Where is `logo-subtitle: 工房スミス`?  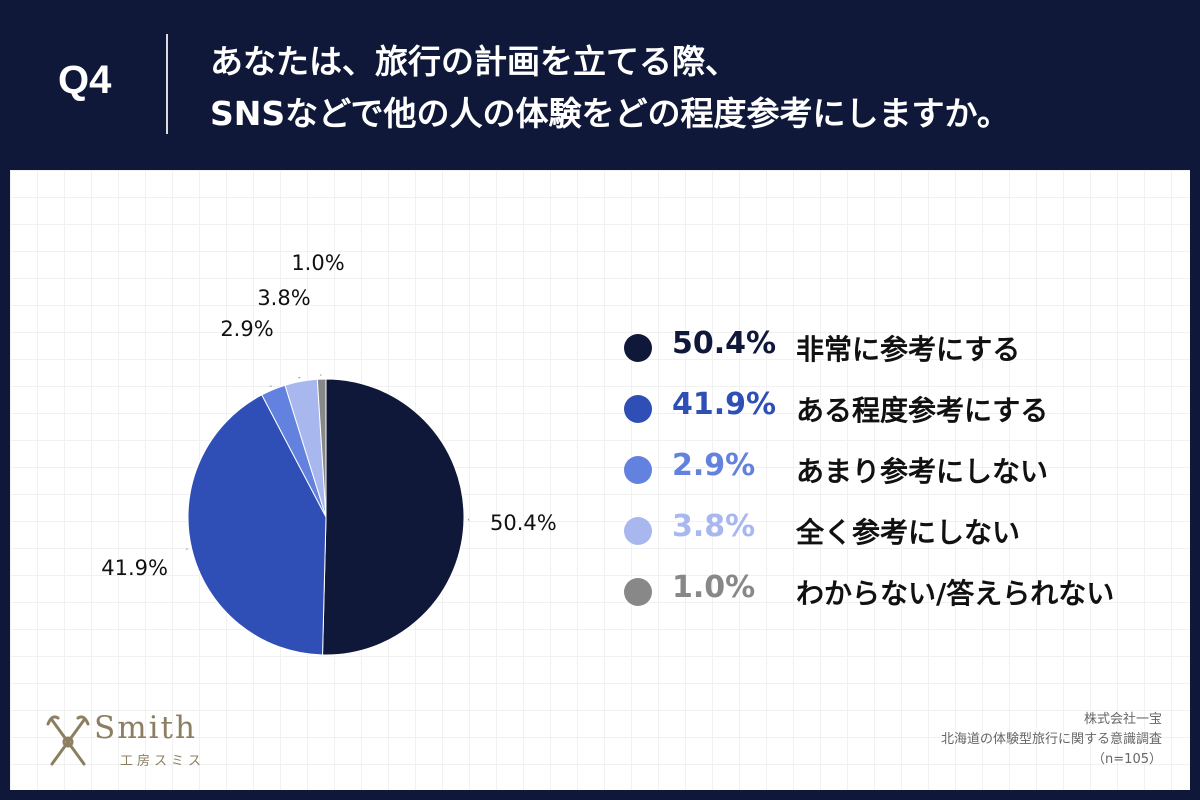
logo-subtitle: 工房スミス is located at coordinates (163, 761).